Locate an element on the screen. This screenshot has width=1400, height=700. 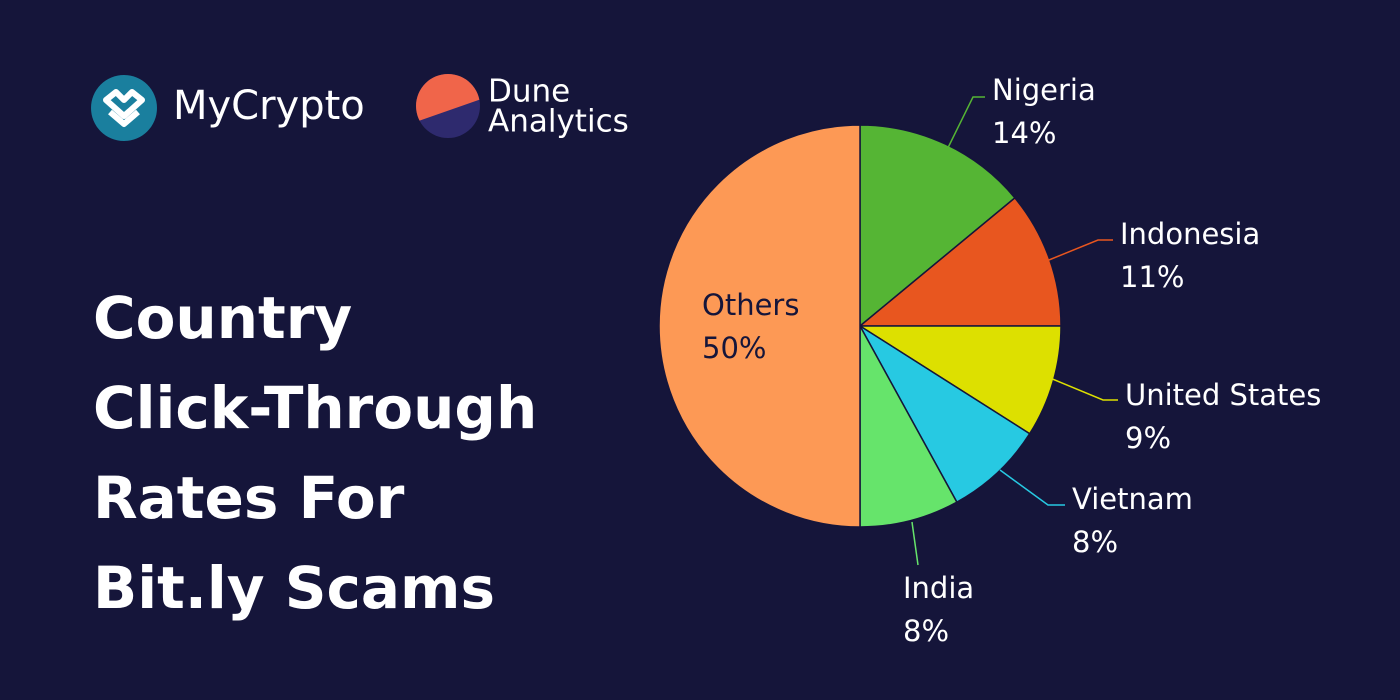
slice-label: United States is located at coordinates (1223, 395).